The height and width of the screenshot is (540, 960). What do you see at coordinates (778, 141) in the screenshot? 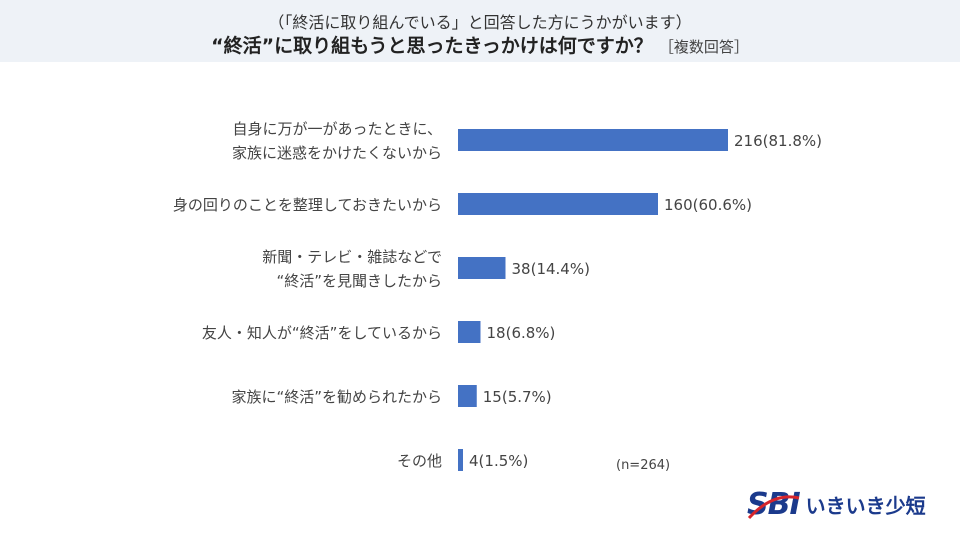
I see `value-label-0: 216(81.8%)` at bounding box center [778, 141].